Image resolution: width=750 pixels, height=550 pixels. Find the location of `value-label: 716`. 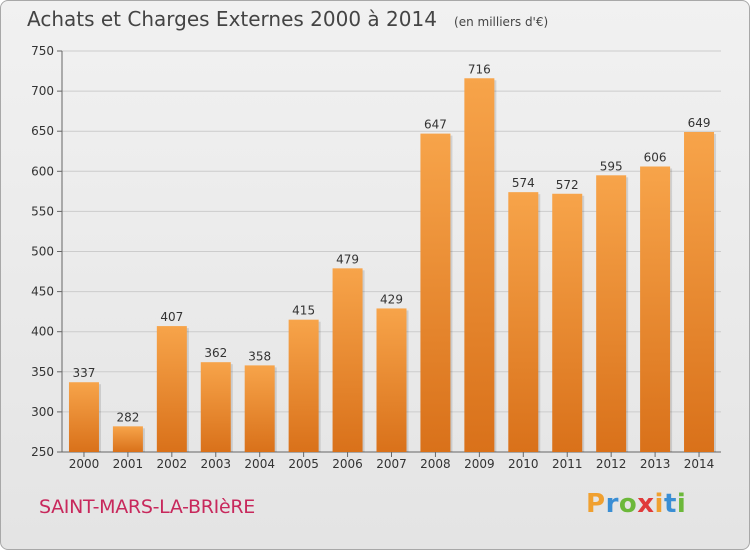

value-label: 716 is located at coordinates (479, 69).